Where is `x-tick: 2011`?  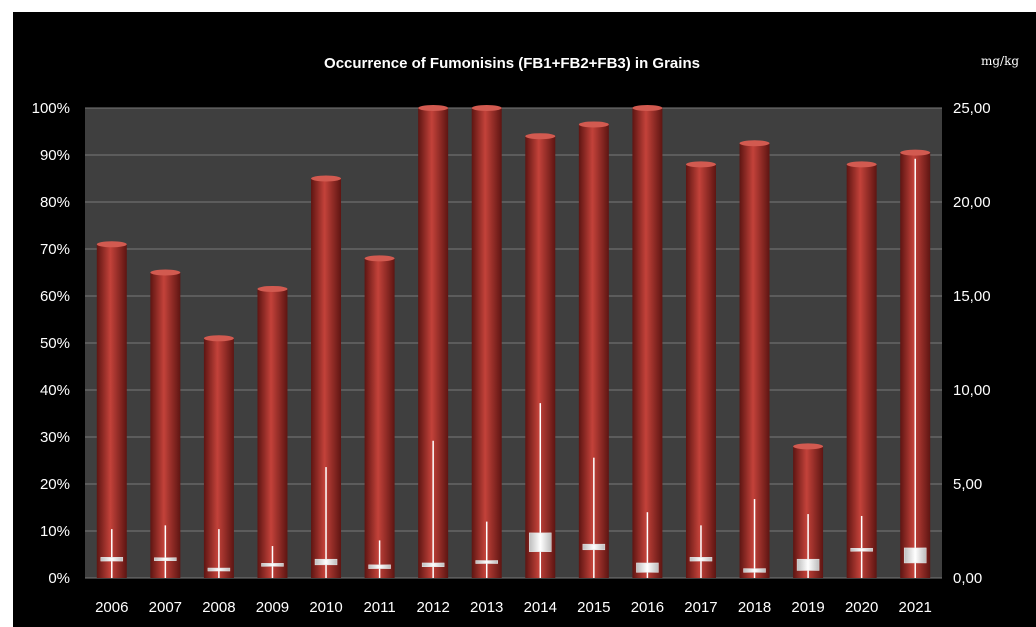 x-tick: 2011 is located at coordinates (379, 607).